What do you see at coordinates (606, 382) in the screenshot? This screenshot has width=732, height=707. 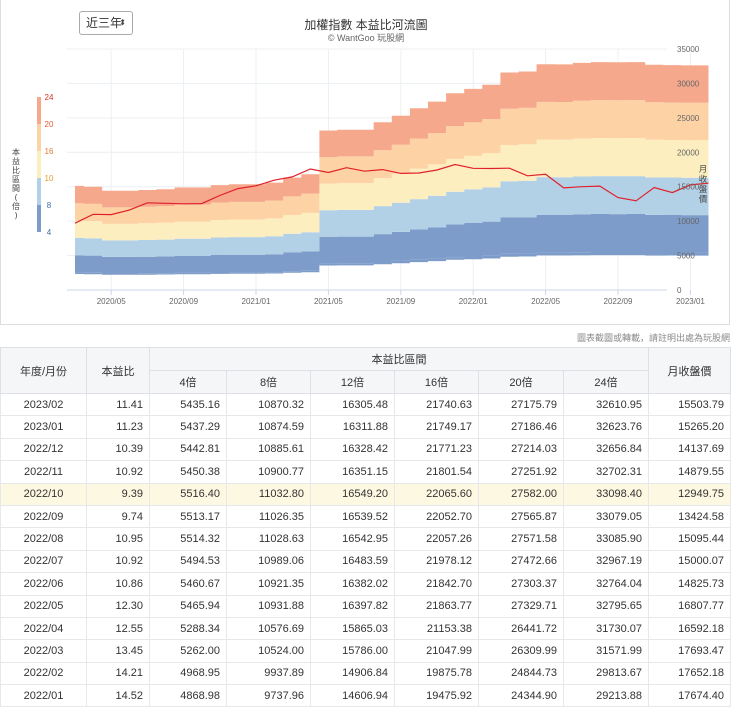 I see `header-band-24: 24倍` at bounding box center [606, 382].